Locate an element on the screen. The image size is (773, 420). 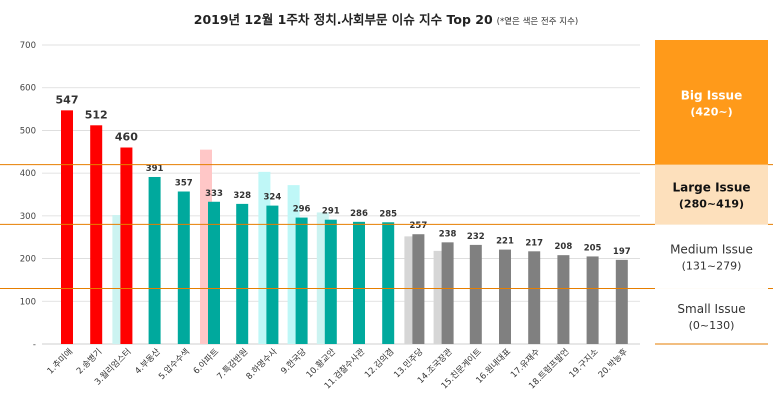
x-tick-label: 20.박능후 is located at coordinates (613, 363).